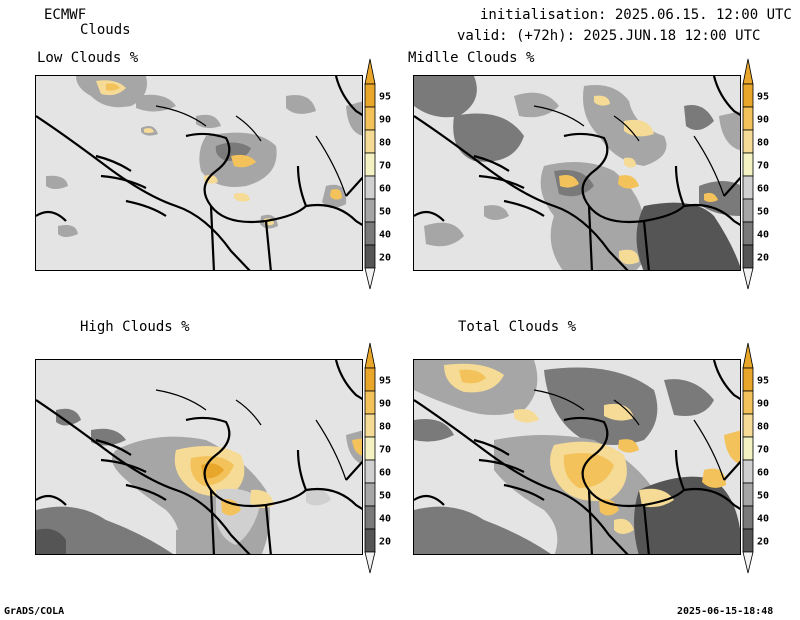  I want to click on panel-title-middle: Midlle Clouds %, so click(471, 58).